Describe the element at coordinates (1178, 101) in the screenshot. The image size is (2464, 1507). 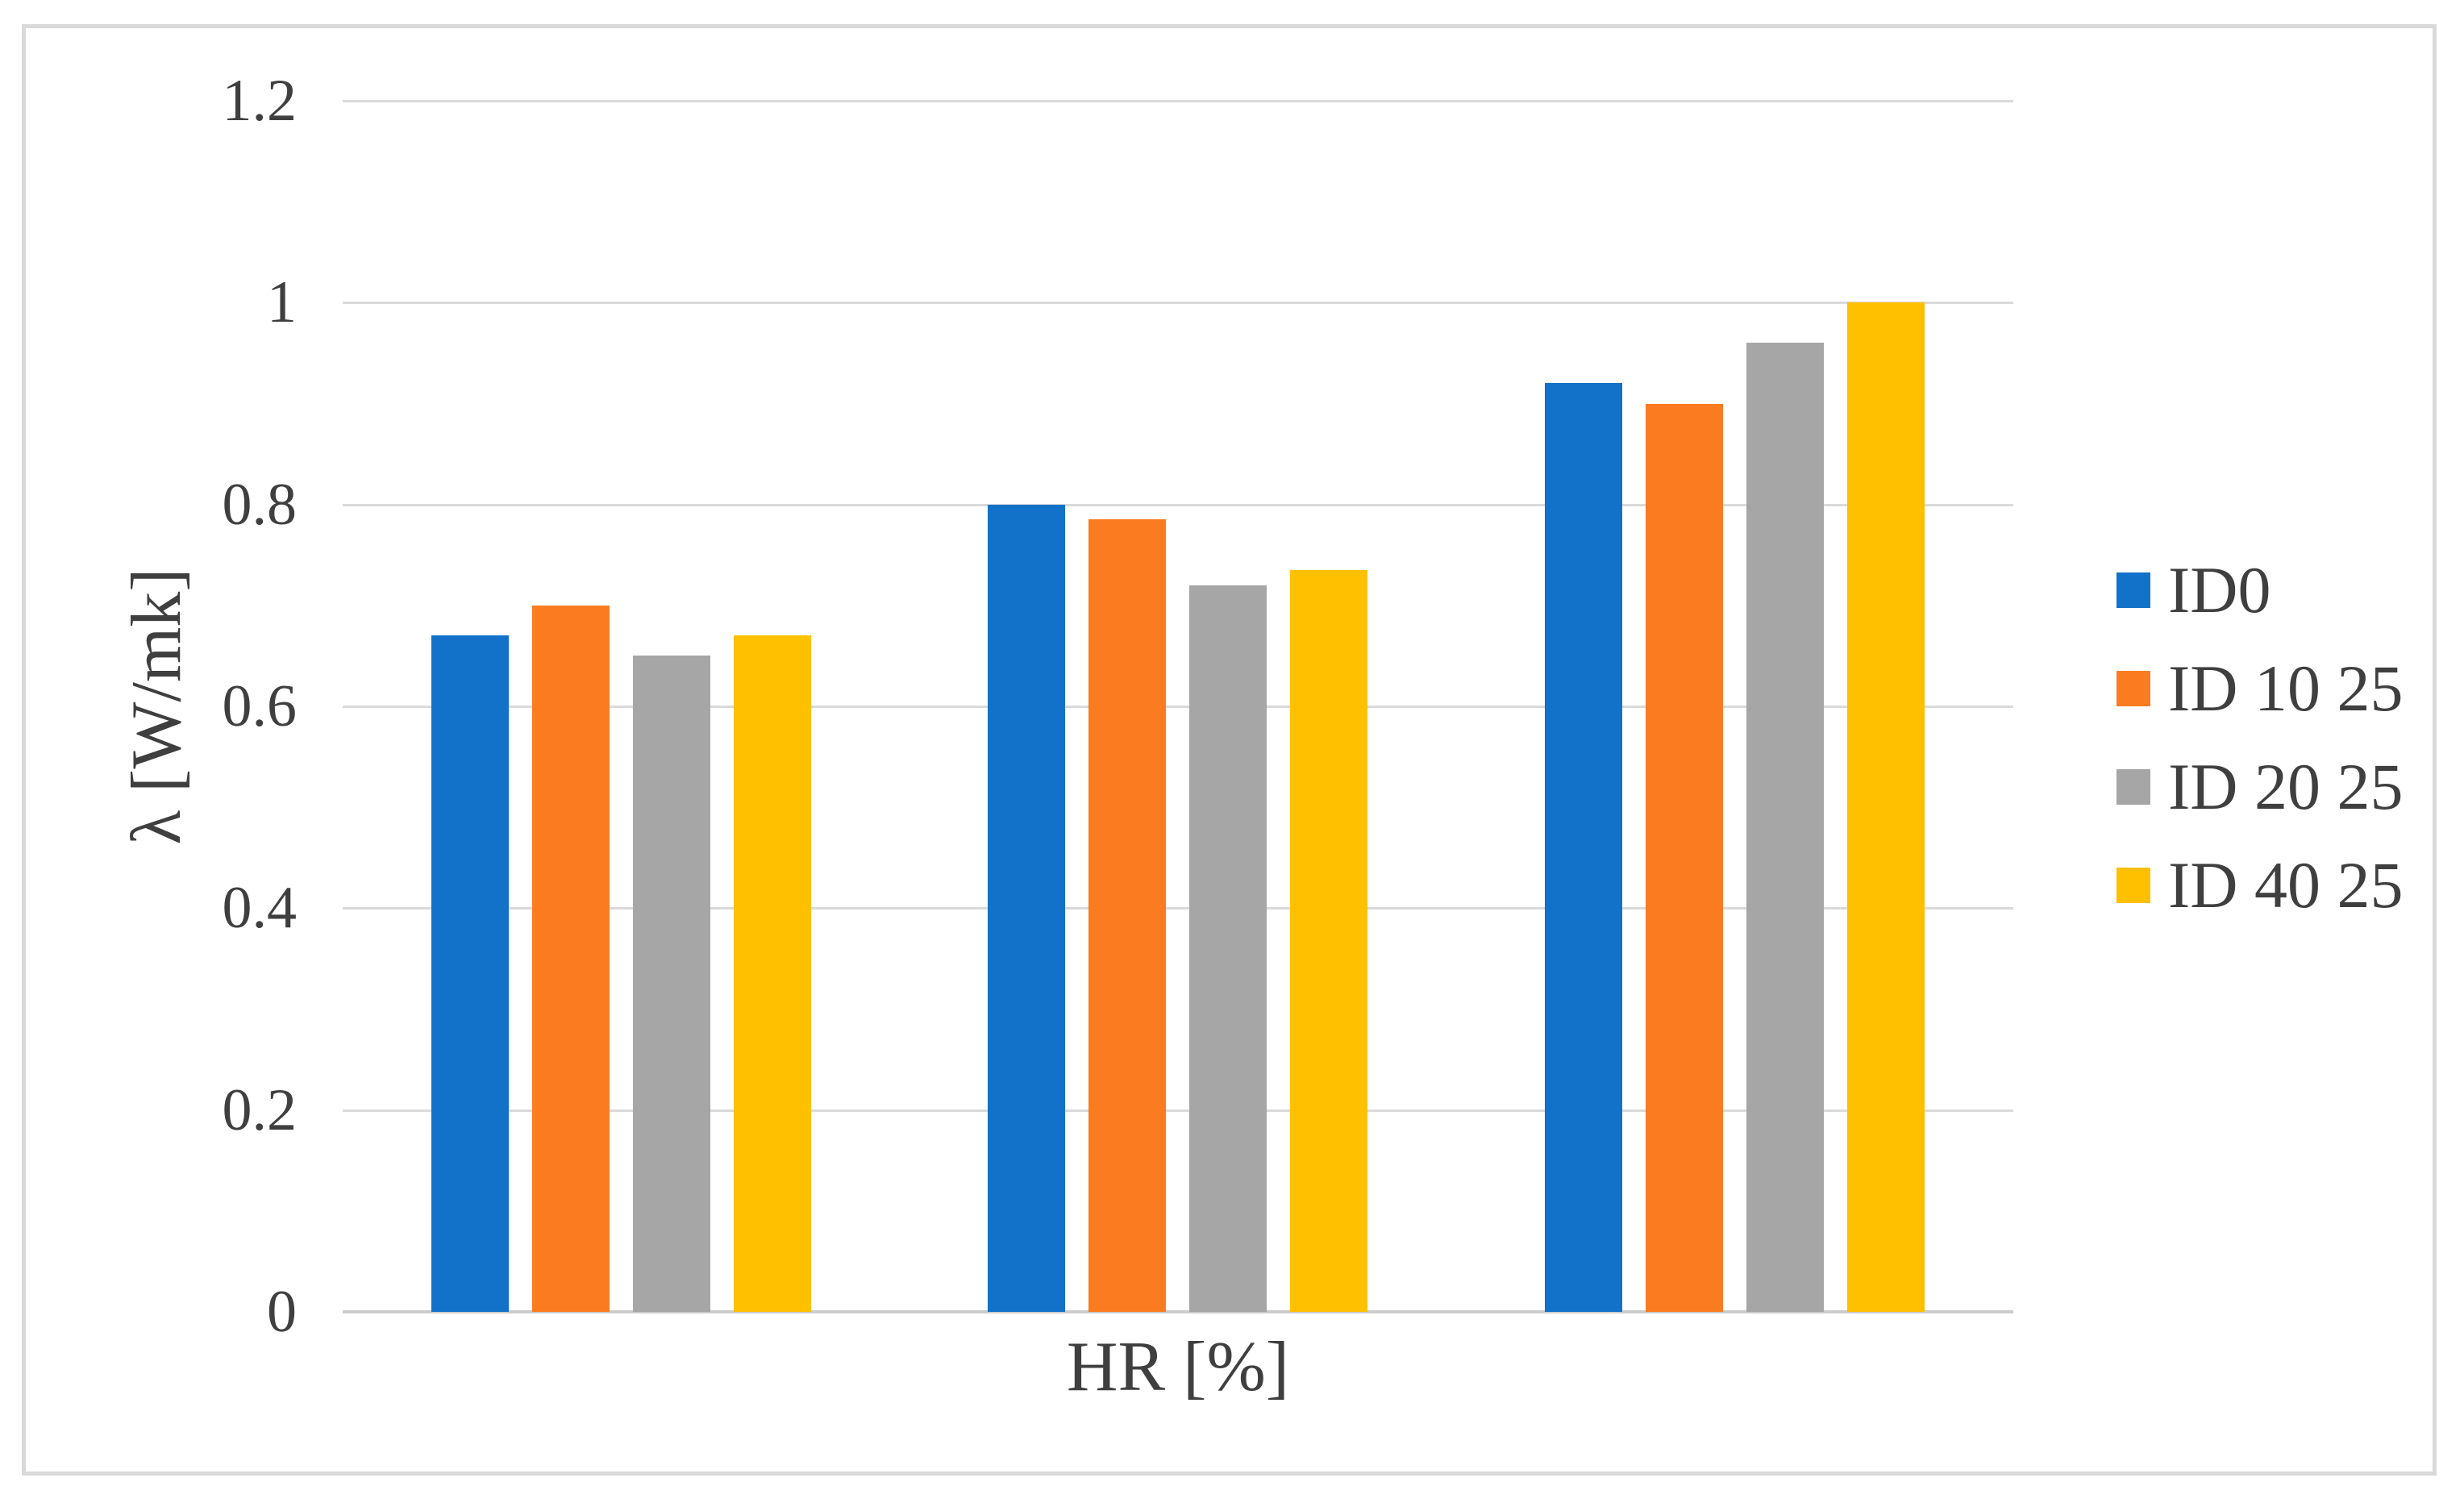
I see `gridline-1.2` at that location.